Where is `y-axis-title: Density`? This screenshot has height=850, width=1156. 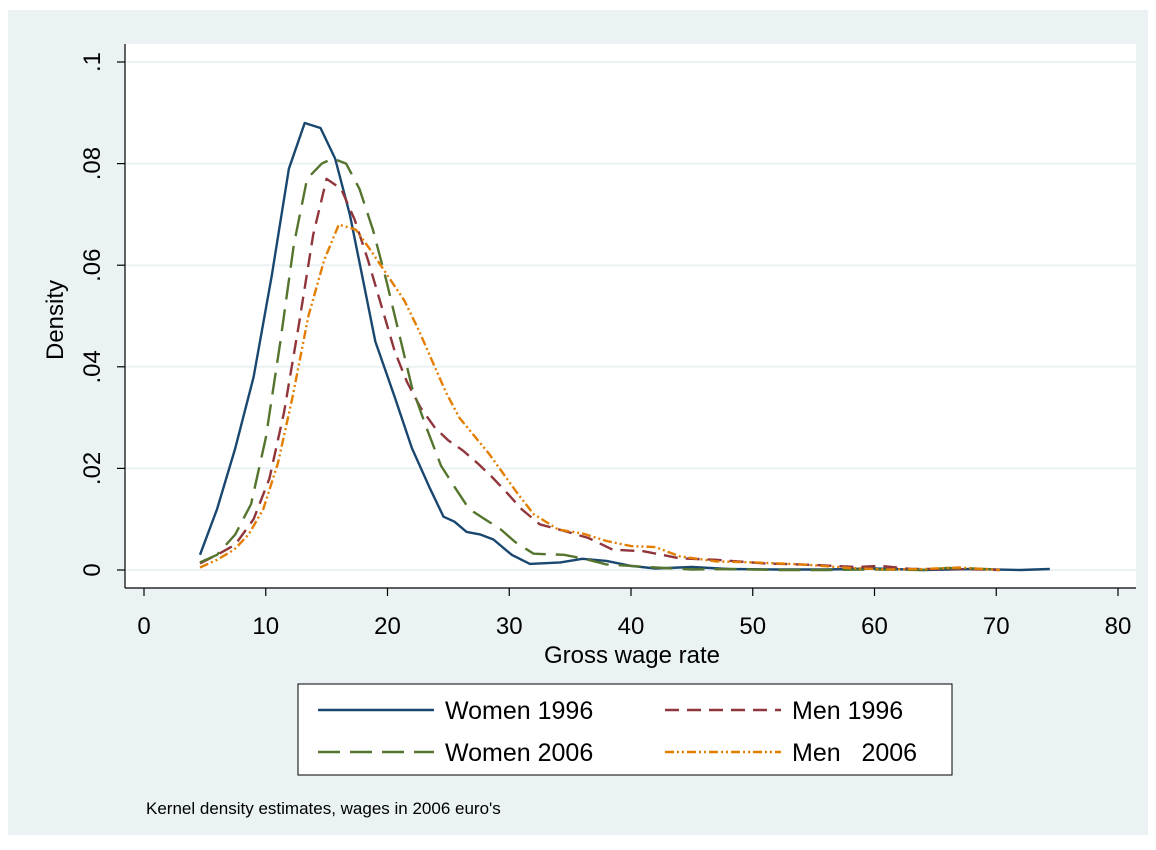
y-axis-title: Density is located at coordinates (55, 320).